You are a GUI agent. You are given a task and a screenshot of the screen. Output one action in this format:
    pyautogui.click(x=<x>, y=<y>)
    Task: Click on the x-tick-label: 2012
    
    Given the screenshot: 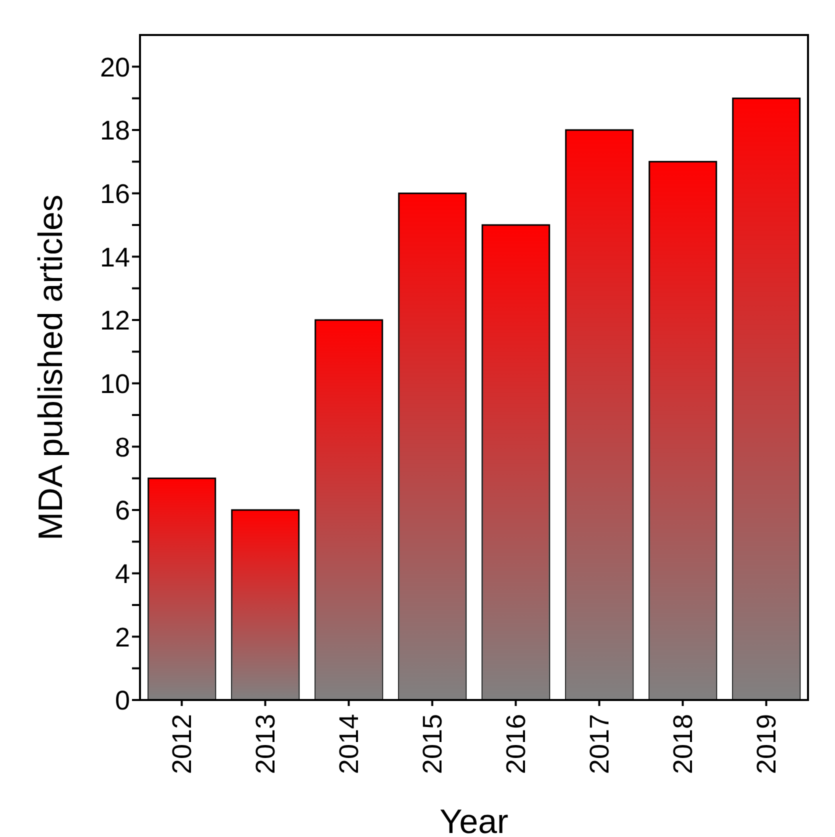 What is the action you would take?
    pyautogui.click(x=181, y=744)
    